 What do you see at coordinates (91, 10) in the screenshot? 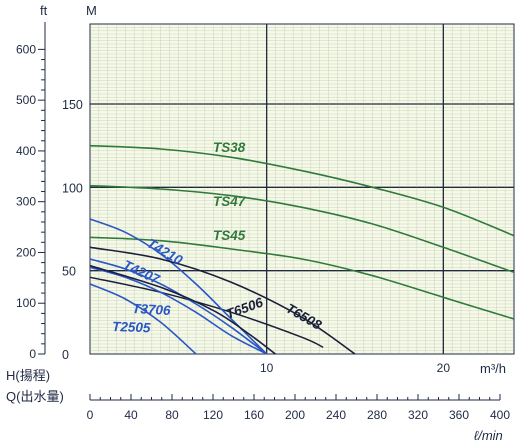
I see `unit-m: M` at bounding box center [91, 10].